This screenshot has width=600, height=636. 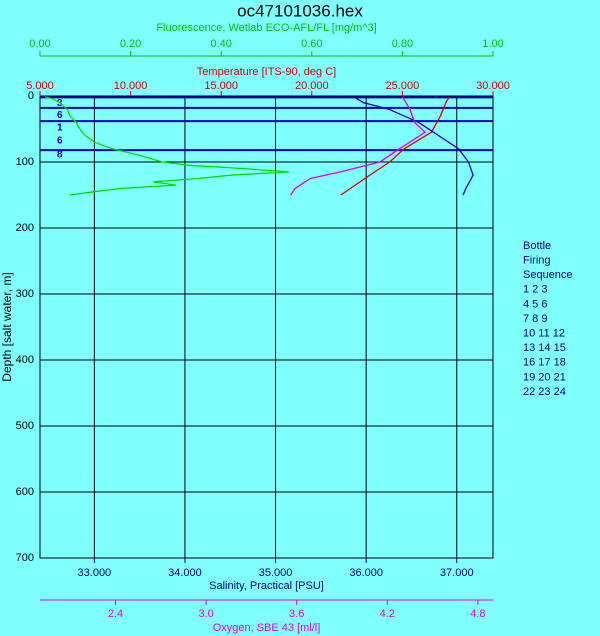 What do you see at coordinates (537, 246) in the screenshot?
I see `legend-text: Bottle` at bounding box center [537, 246].